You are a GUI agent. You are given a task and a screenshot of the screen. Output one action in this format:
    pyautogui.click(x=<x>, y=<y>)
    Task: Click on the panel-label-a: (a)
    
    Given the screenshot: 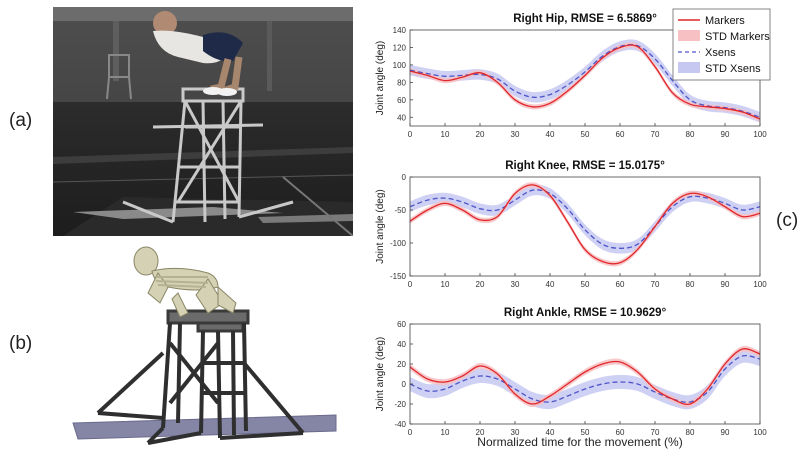 What is the action you would take?
    pyautogui.click(x=21, y=120)
    